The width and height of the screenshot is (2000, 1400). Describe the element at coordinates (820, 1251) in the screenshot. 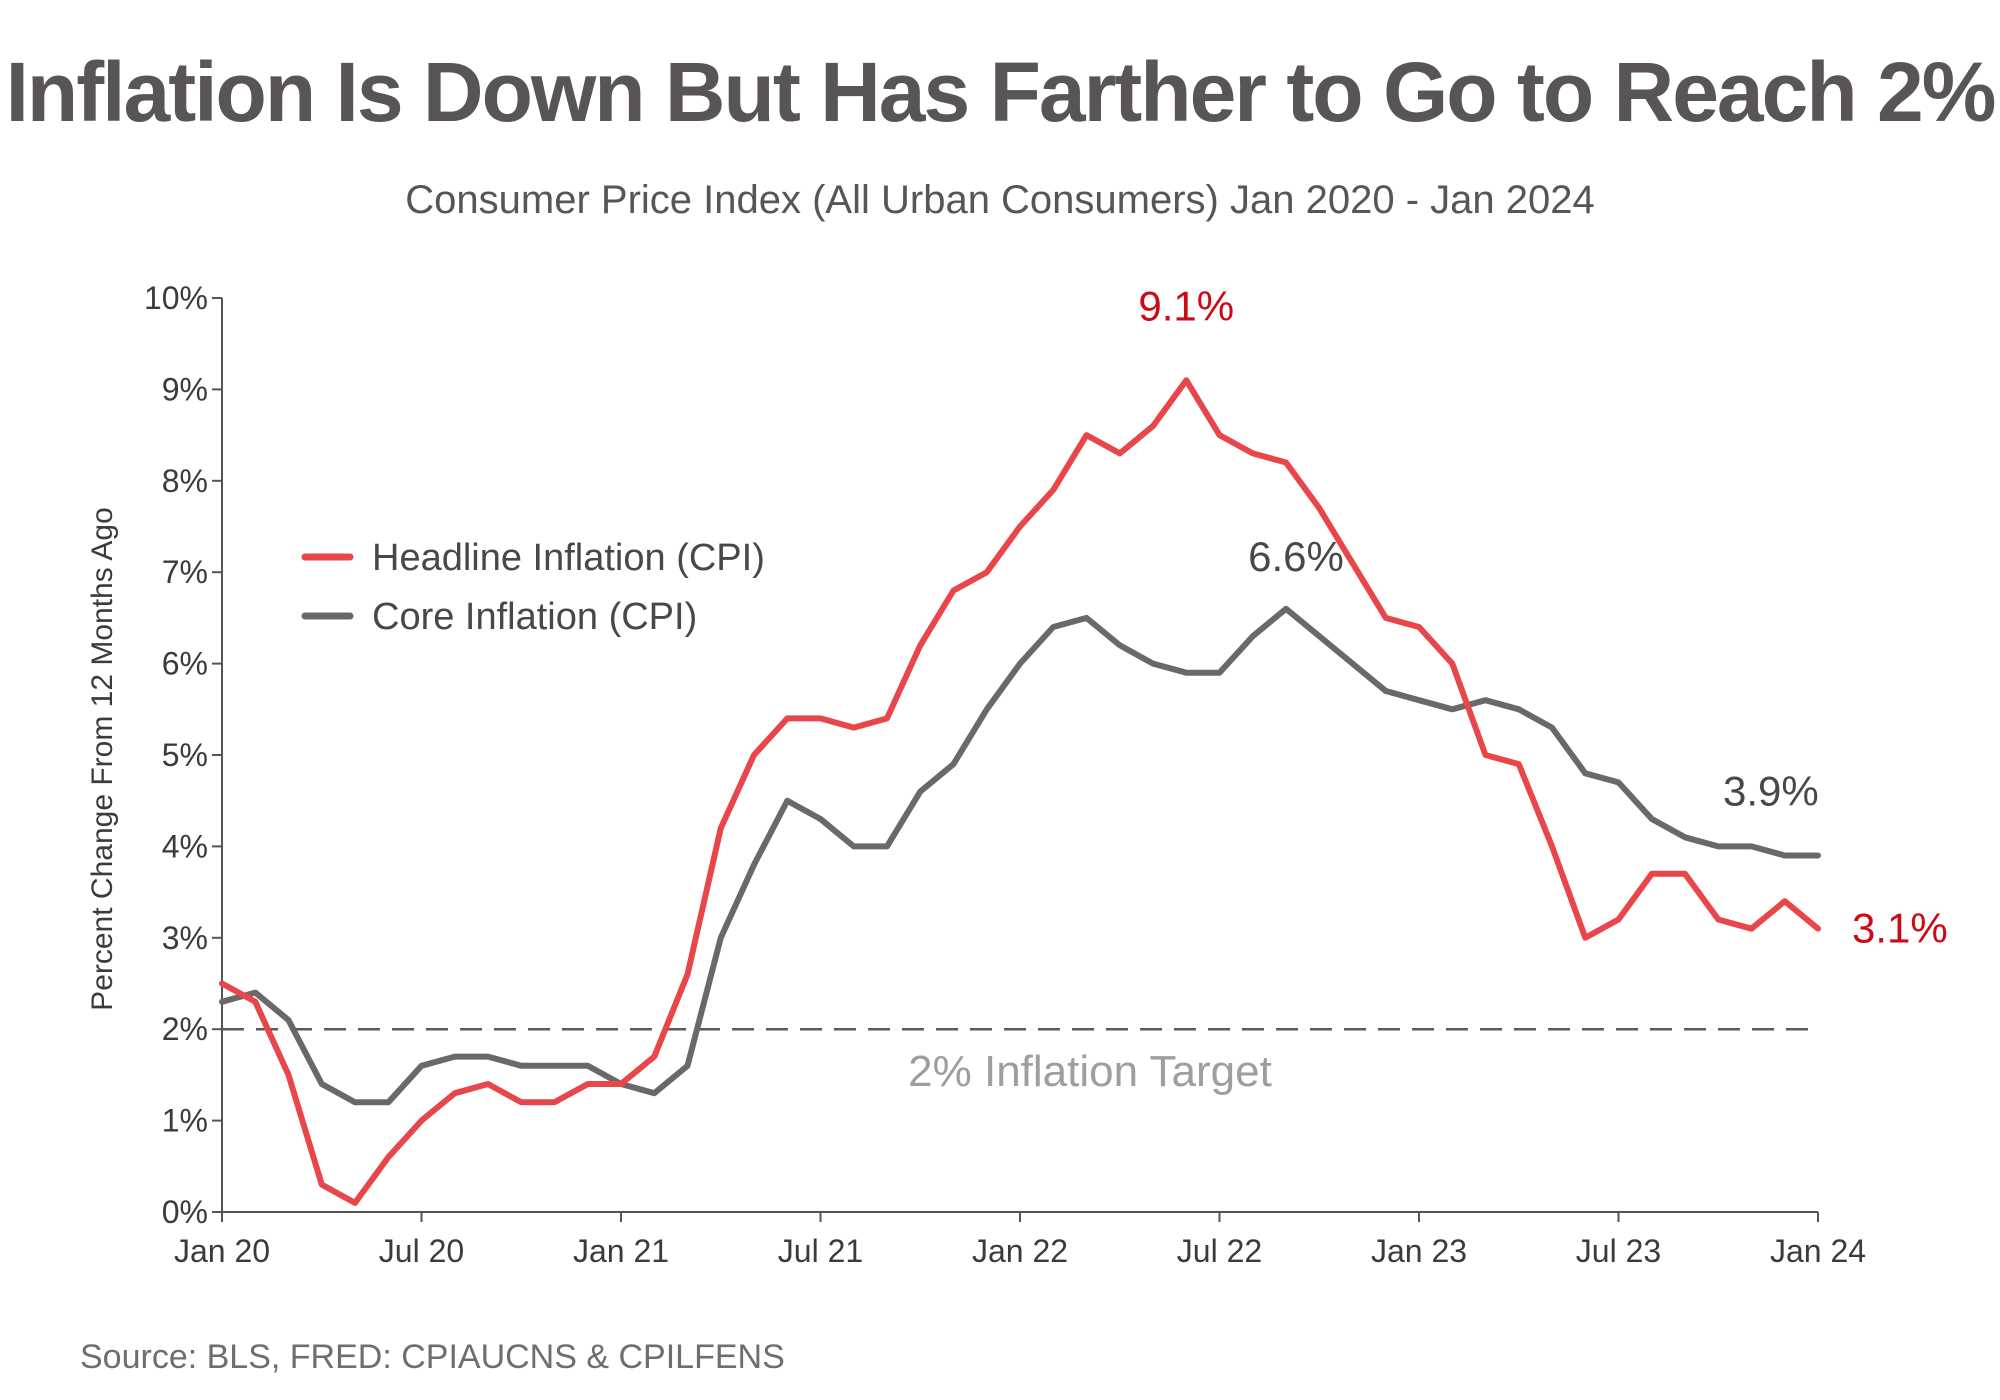

I see `x-tick-label: Jul 21` at that location.